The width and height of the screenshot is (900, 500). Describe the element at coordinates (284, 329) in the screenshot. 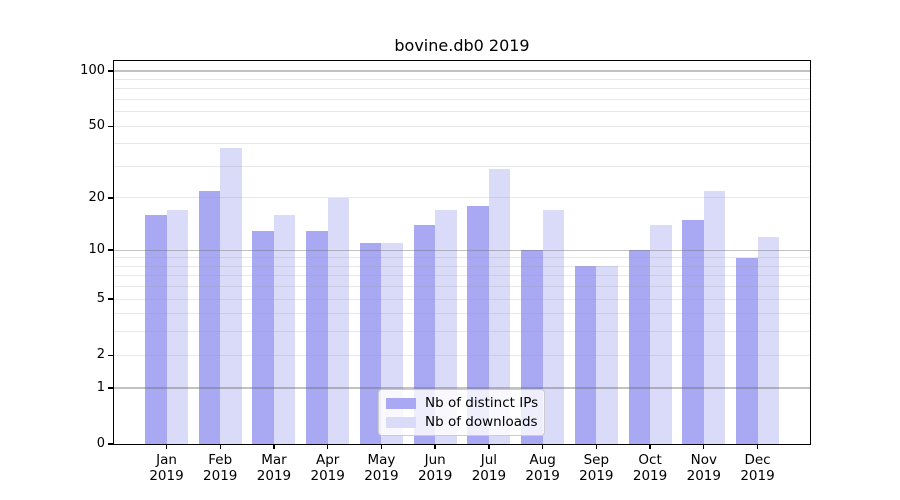

I see `bar-dl-Mar` at that location.